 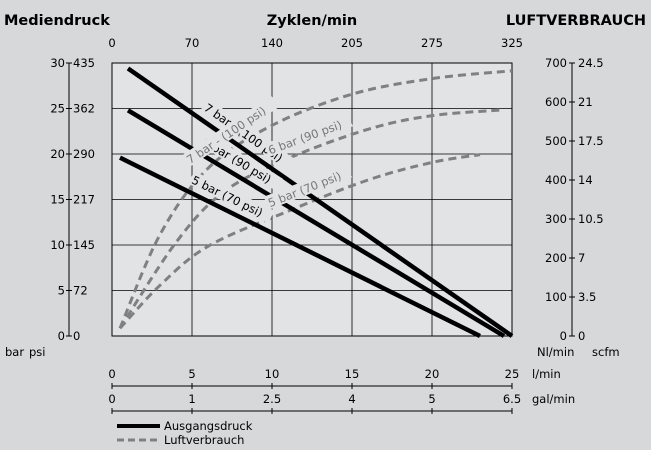 I want to click on left-tick-label-psi: 290, so click(x=84, y=154).